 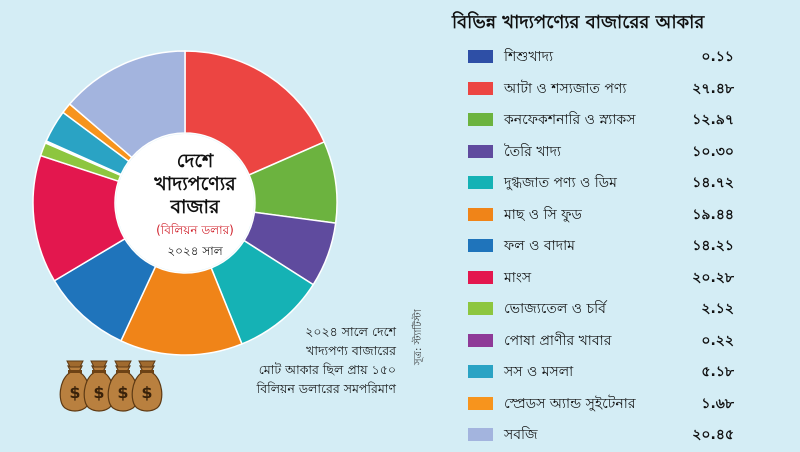 I want to click on legend-label: সস ও মসলা, so click(x=539, y=372).